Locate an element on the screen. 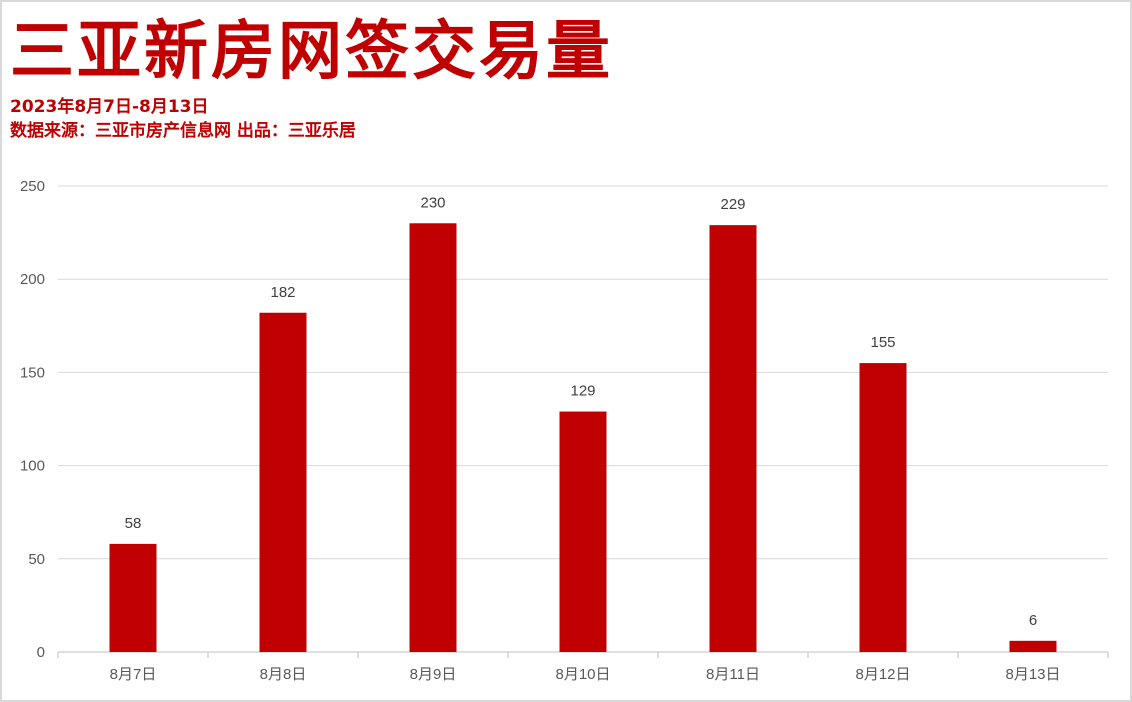  x-tick-label: 8月12日 is located at coordinates (882, 674).